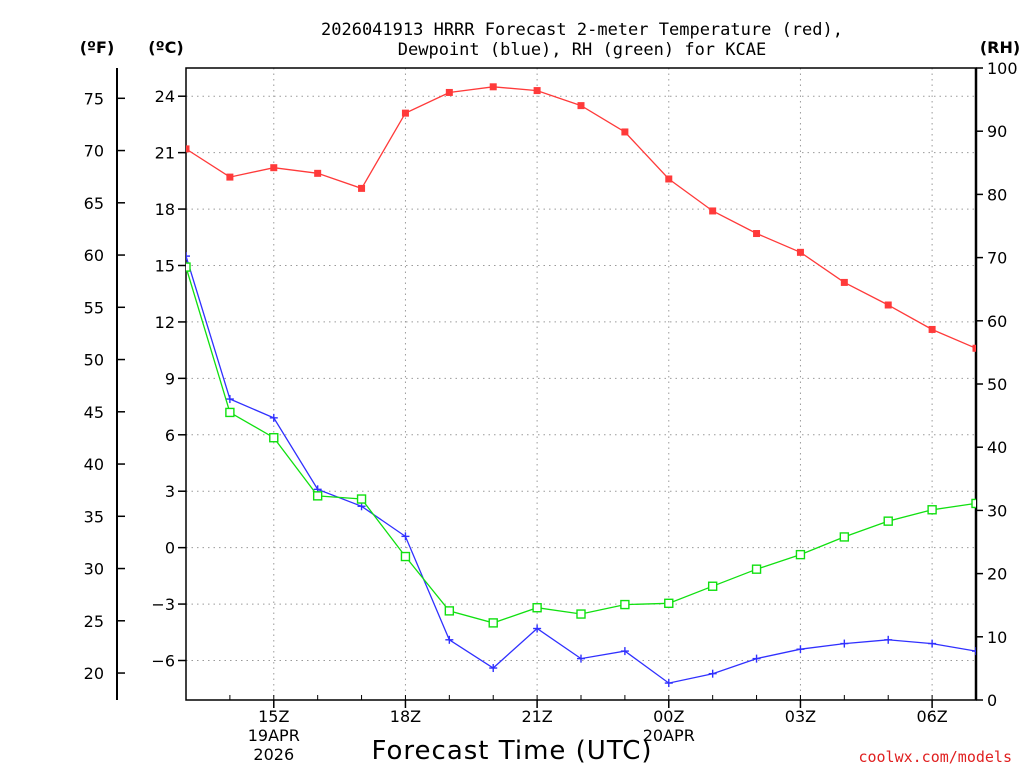 The width and height of the screenshot is (1024, 768). Describe the element at coordinates (165, 266) in the screenshot. I see `celsius-tick-label-3: 15` at that location.